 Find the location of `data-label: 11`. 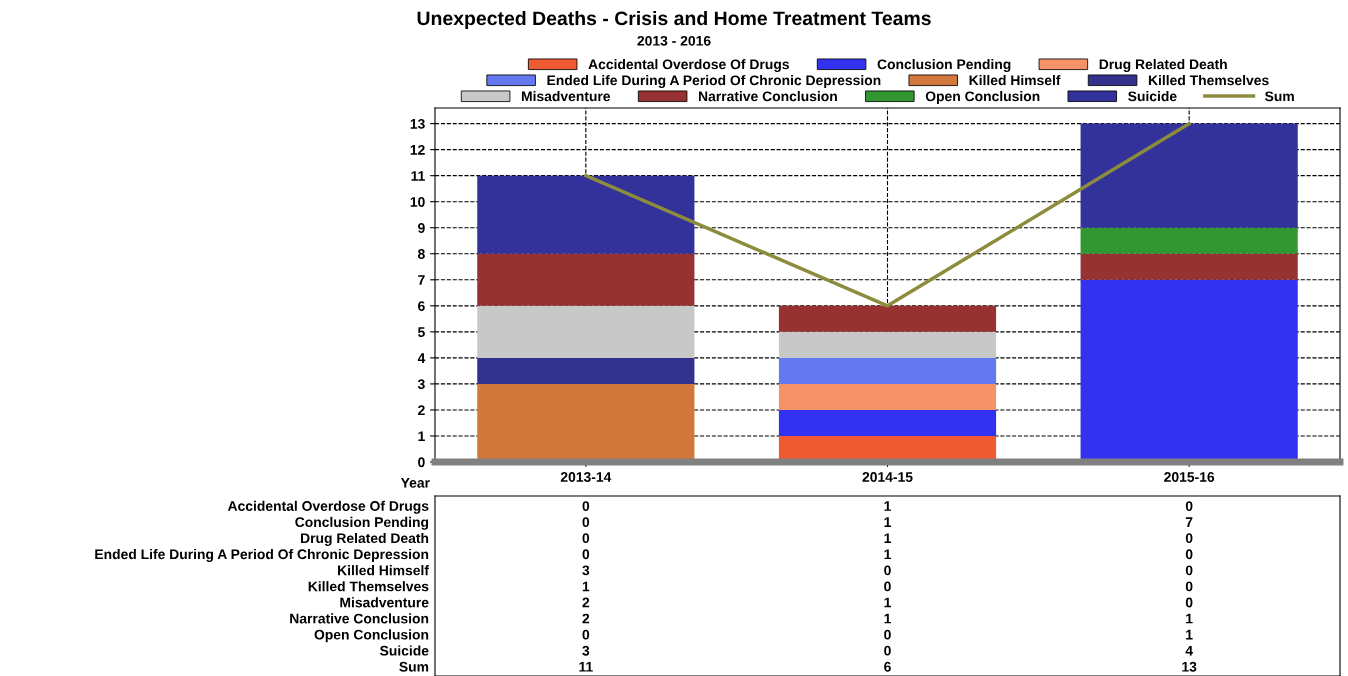

data-label: 11 is located at coordinates (586, 667).